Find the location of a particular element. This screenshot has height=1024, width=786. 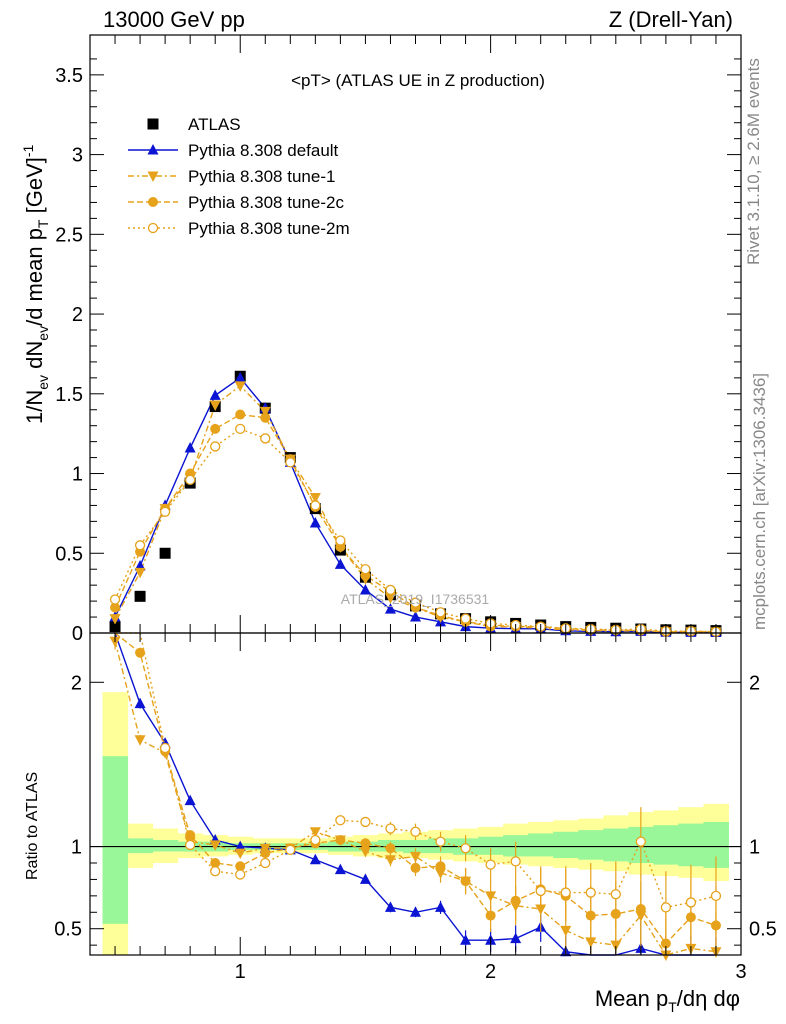

main-y-tick-label: 0 is located at coordinates (77, 634).